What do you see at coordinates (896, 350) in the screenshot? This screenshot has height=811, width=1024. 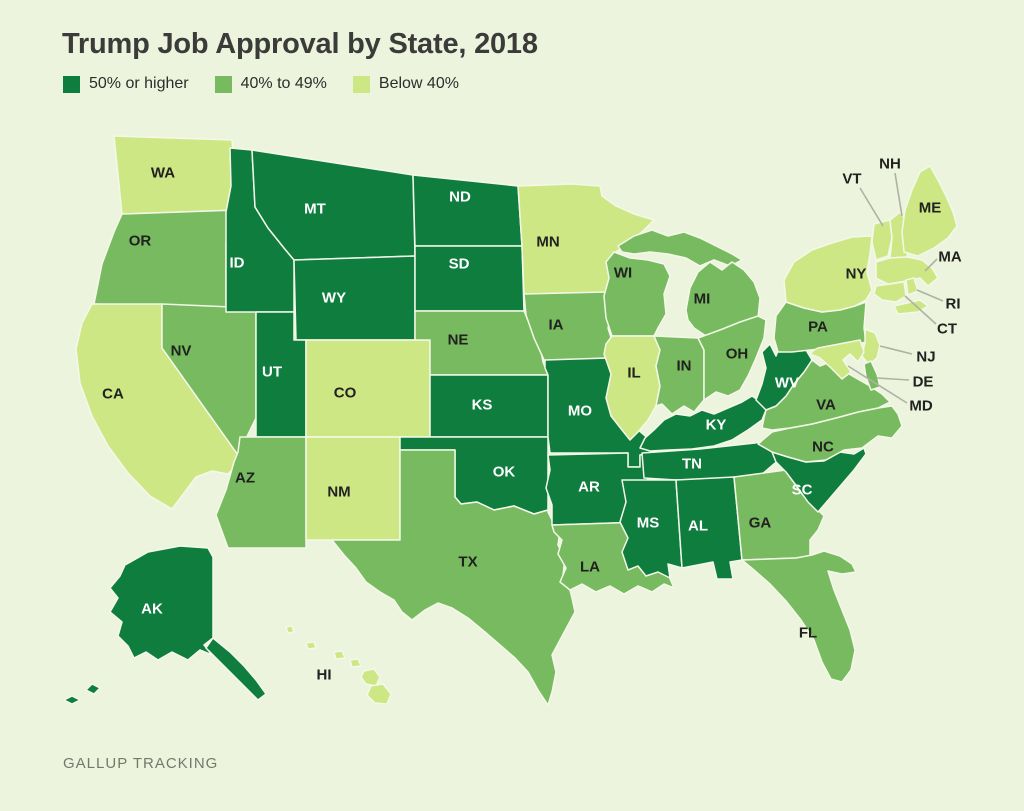 I see `callout-line-NJ` at bounding box center [896, 350].